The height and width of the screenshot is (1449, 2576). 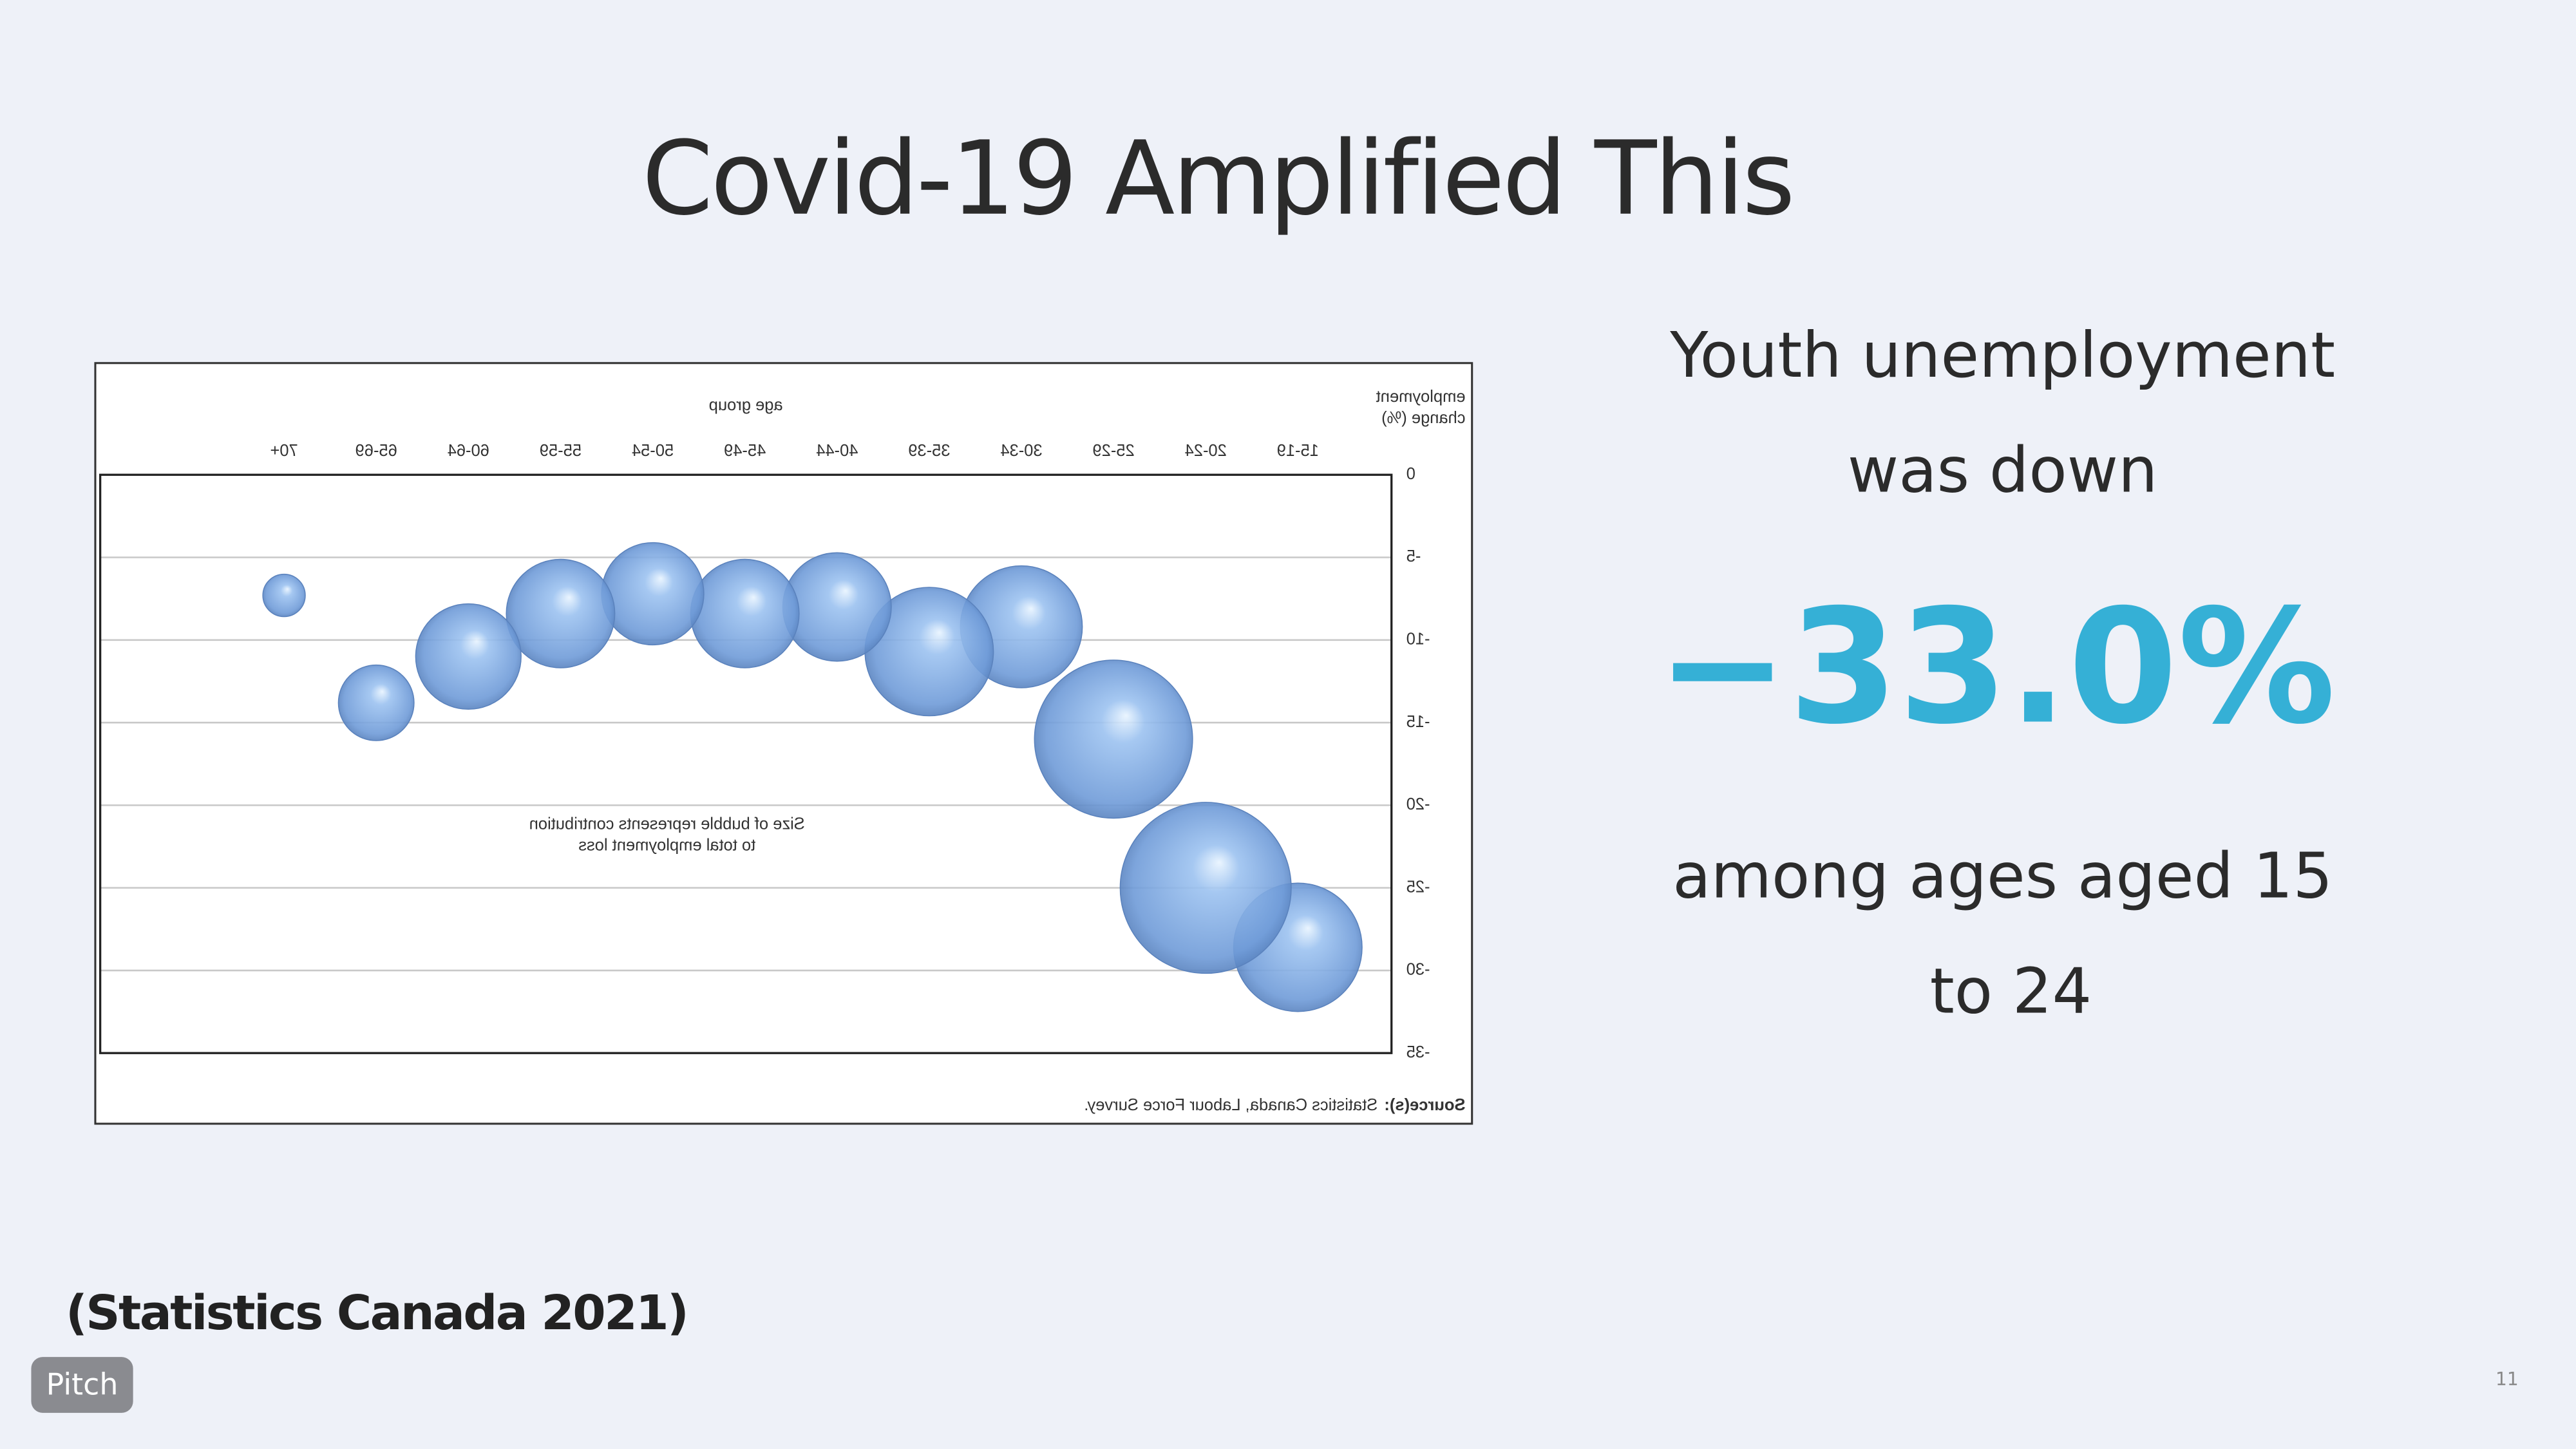 I want to click on x-tick-label: 70+, so click(x=284, y=451).